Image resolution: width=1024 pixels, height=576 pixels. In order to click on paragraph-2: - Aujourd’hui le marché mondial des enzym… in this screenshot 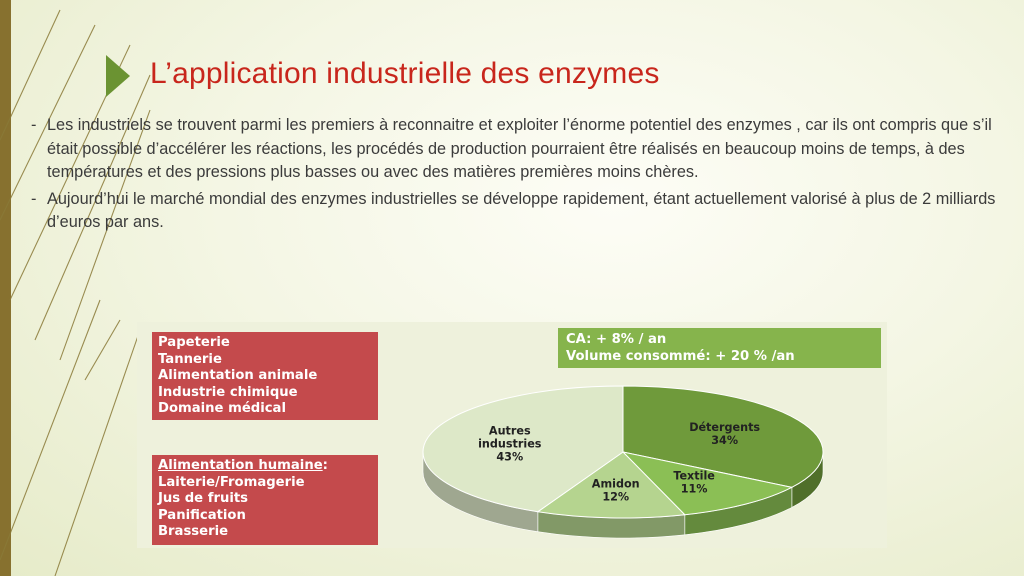, I will do `click(526, 211)`.